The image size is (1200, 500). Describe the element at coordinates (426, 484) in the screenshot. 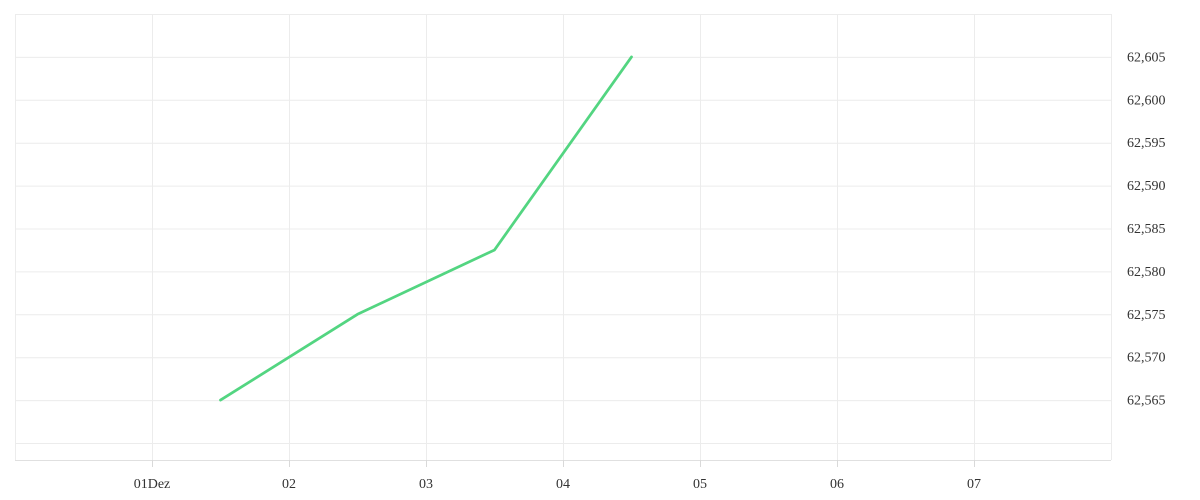

I see `x-tick-label: 03` at that location.